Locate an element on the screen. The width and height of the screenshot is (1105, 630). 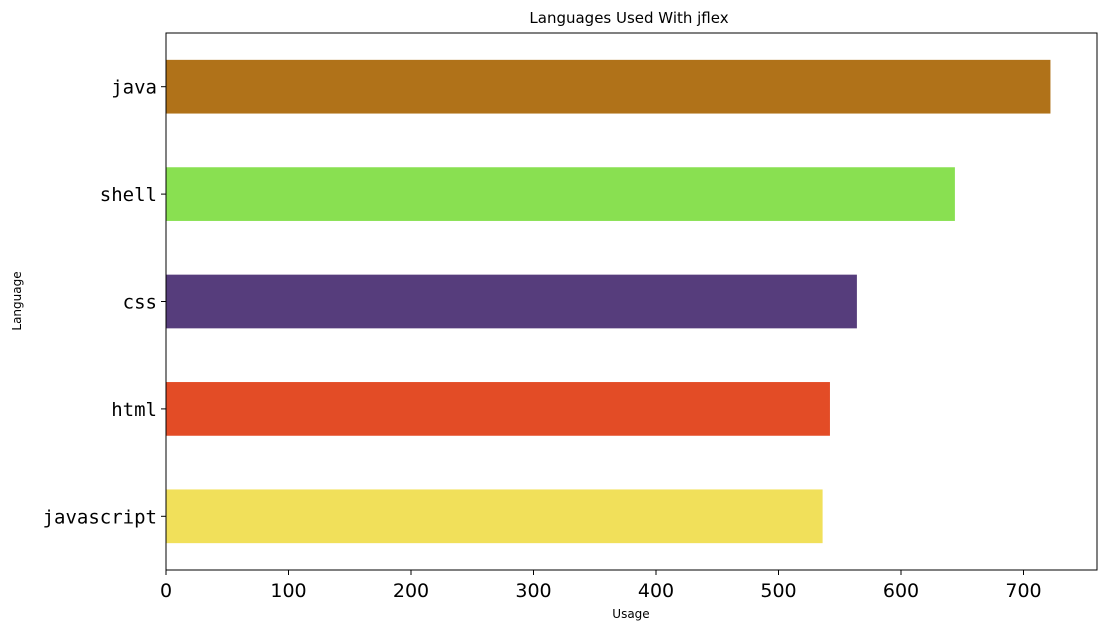
bar-java is located at coordinates (608, 86).